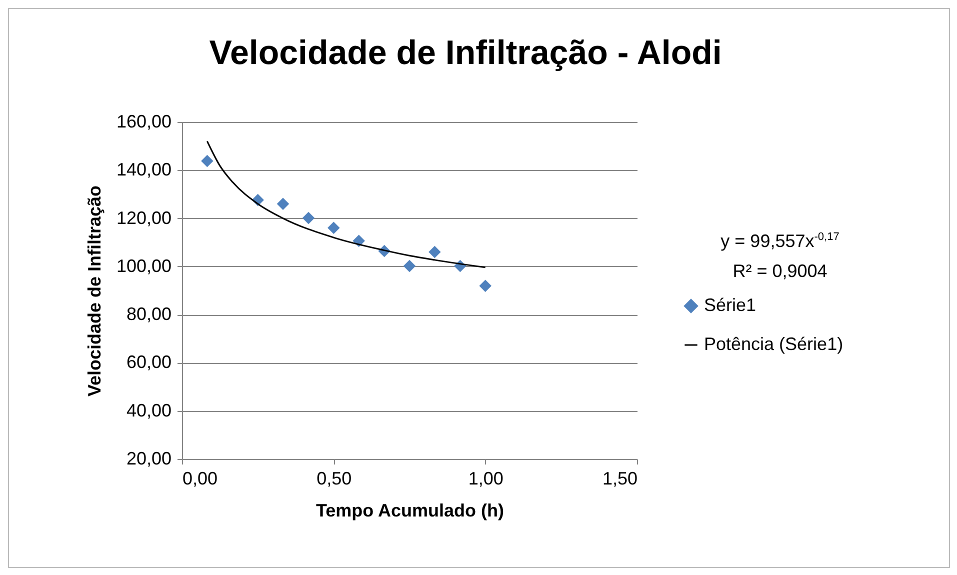  Describe the element at coordinates (780, 271) in the screenshot. I see `text: R² = 0,9004` at that location.